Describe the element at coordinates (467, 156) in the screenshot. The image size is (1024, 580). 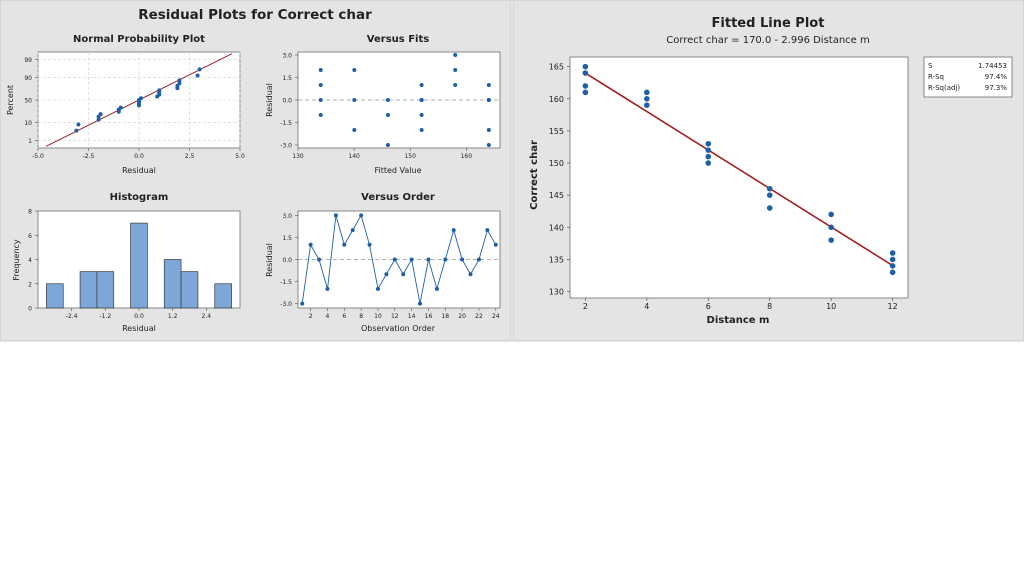
I see `versusfits-x-tick-label: 160` at that location.